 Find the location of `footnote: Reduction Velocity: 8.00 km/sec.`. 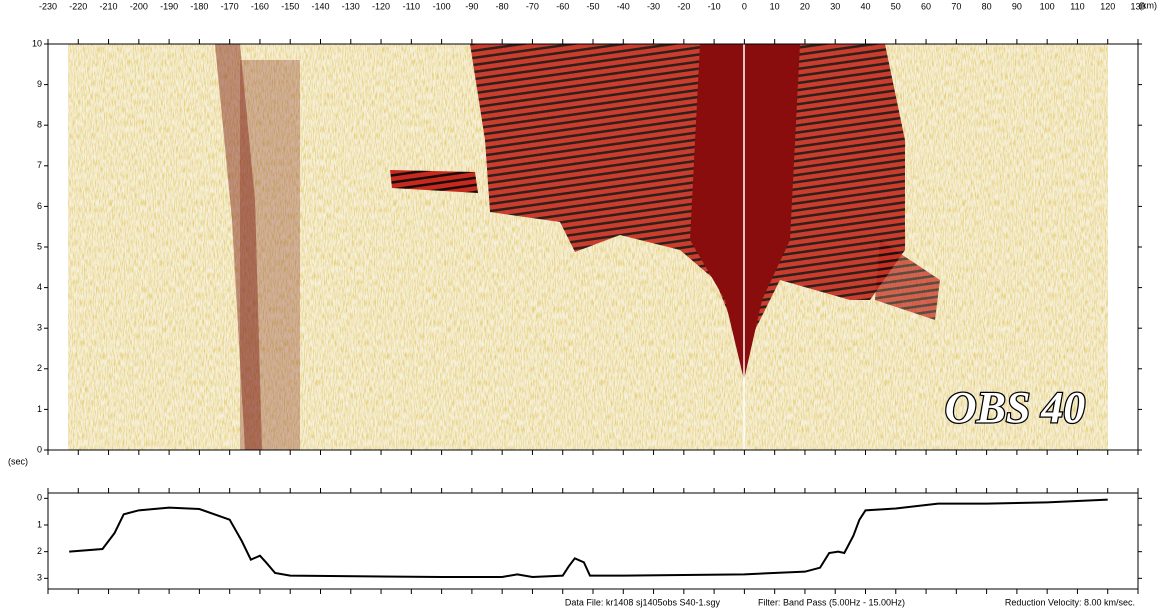

footnote: Reduction Velocity: 8.00 km/sec. is located at coordinates (1070, 602).